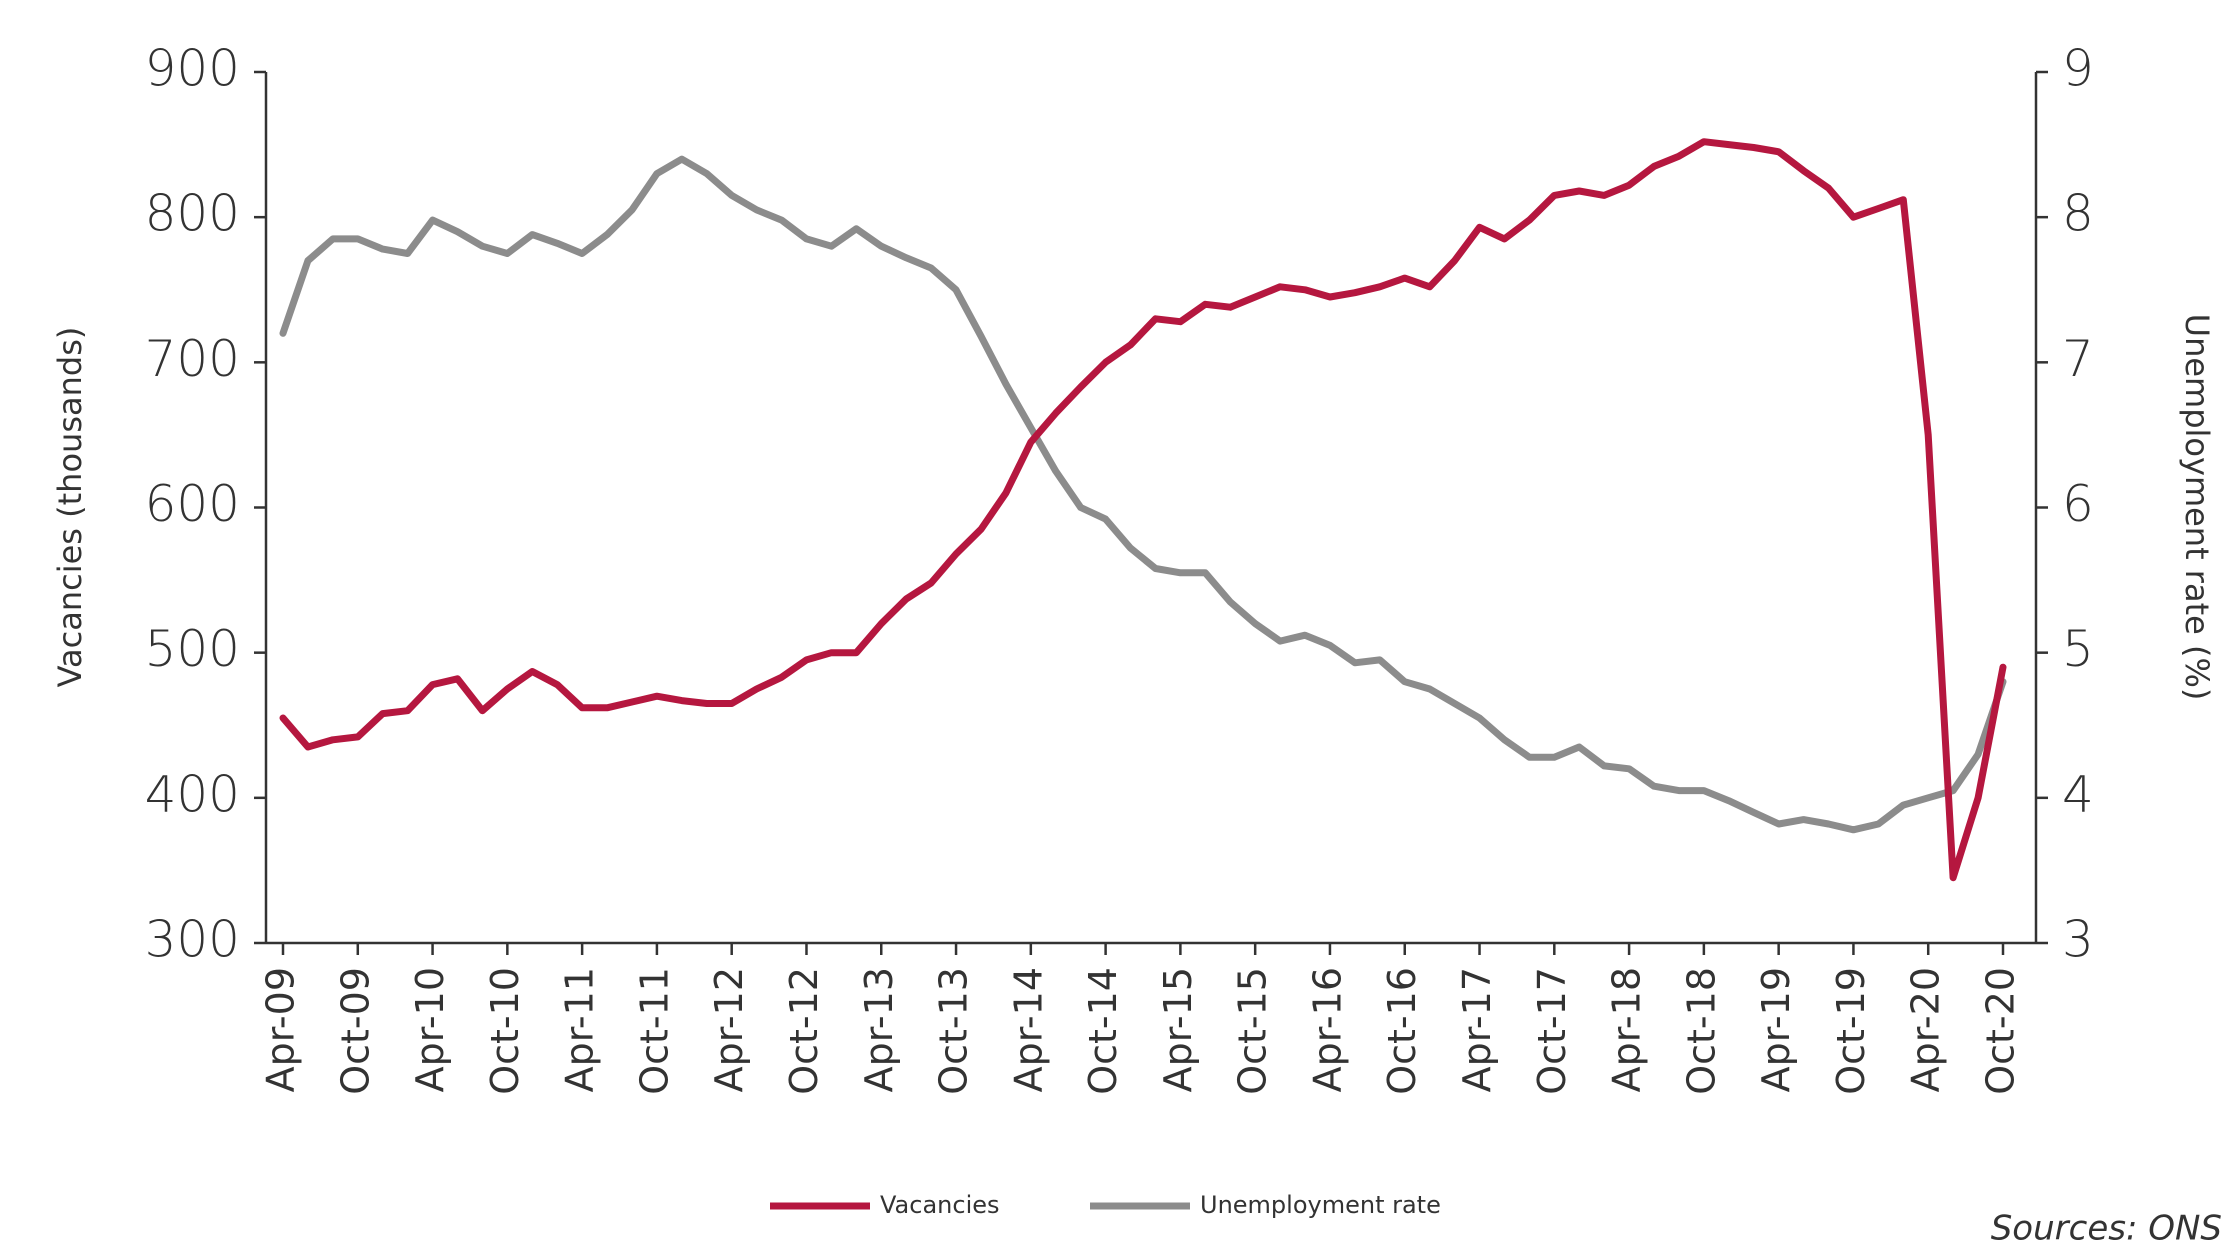  I want to click on x-tick-label: Apr-14, so click(1028, 1029).